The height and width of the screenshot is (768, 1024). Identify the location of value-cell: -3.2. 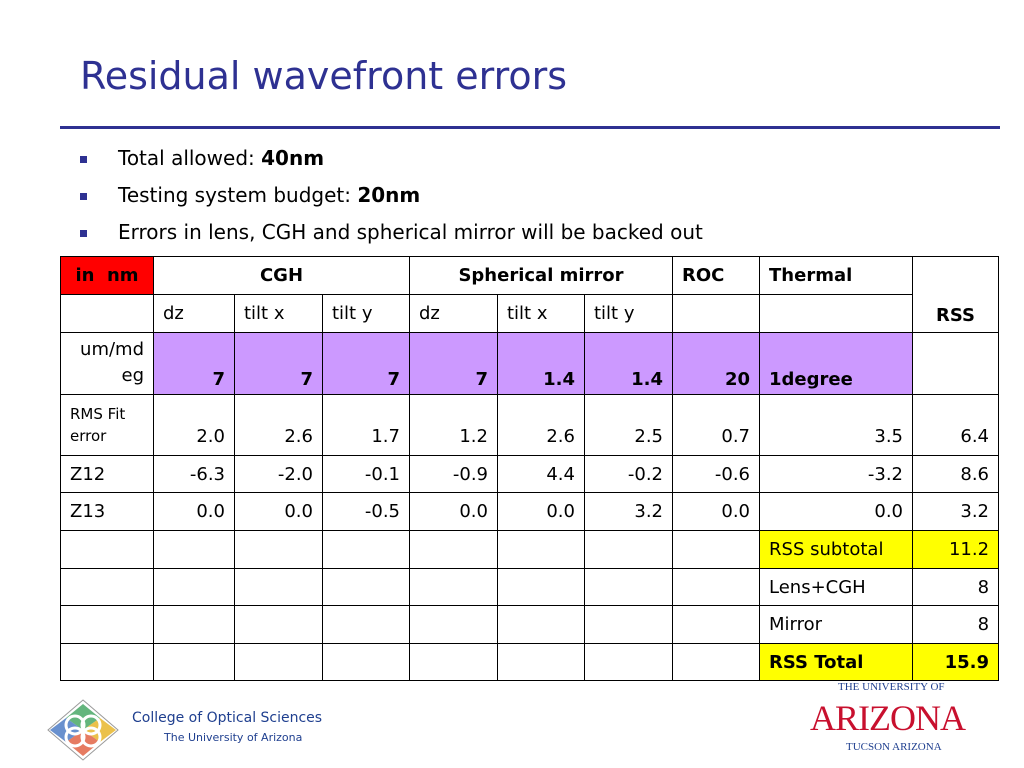
(836, 474).